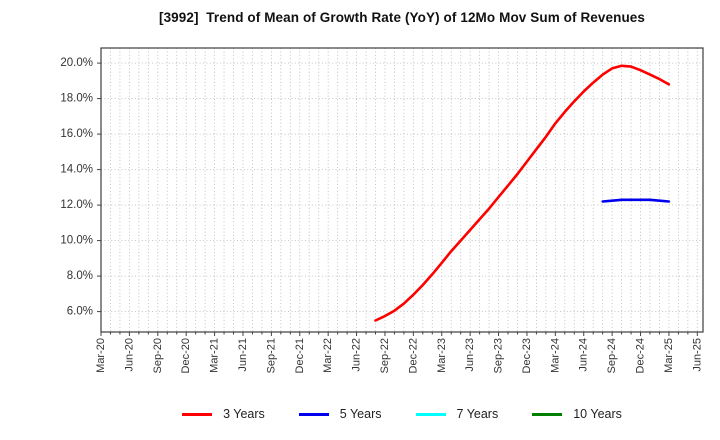 The image size is (720, 440). Describe the element at coordinates (76, 241) in the screenshot. I see `y-tick-label: 10.0%` at that location.